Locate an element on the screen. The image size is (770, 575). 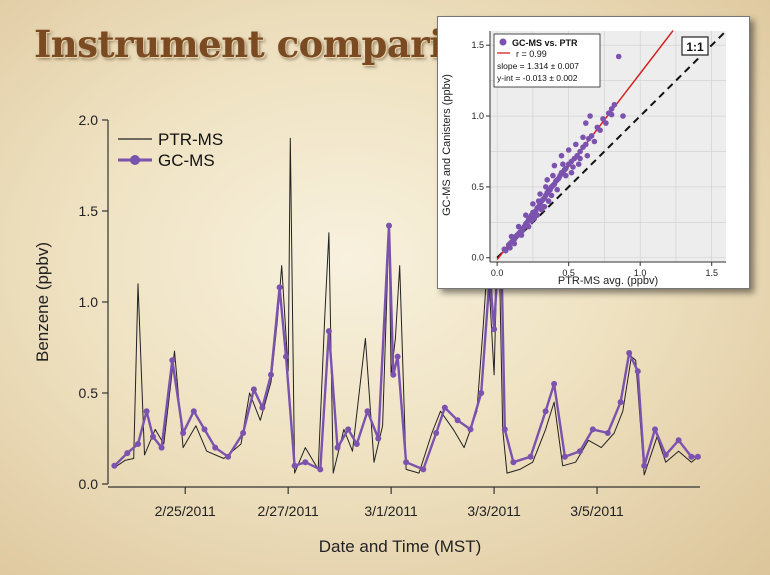
x-tick-label: 3/1/2011 is located at coordinates (391, 511).